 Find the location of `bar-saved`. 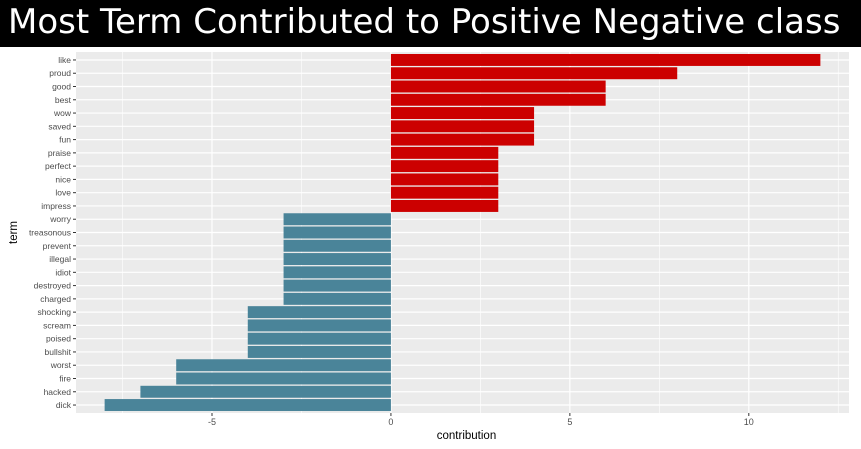

bar-saved is located at coordinates (462, 126).